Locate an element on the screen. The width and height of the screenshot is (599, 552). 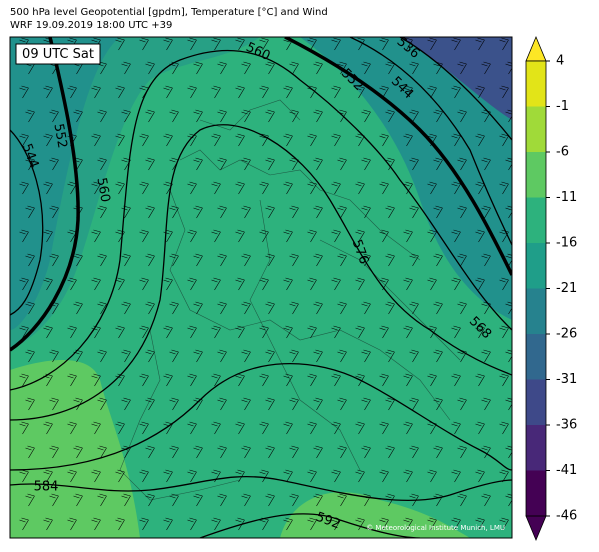
colorbar-tick-label: -36 is located at coordinates (566, 425).